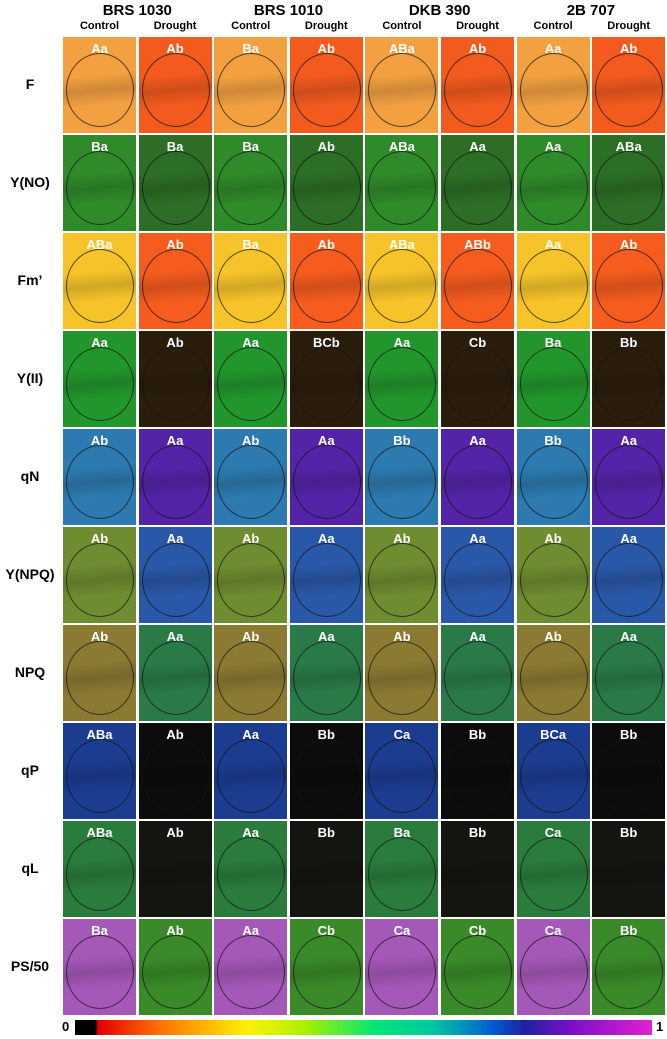 Image resolution: width=667 pixels, height=1039 pixels. What do you see at coordinates (288, 10) in the screenshot?
I see `genotype-label: BRS 1010` at bounding box center [288, 10].